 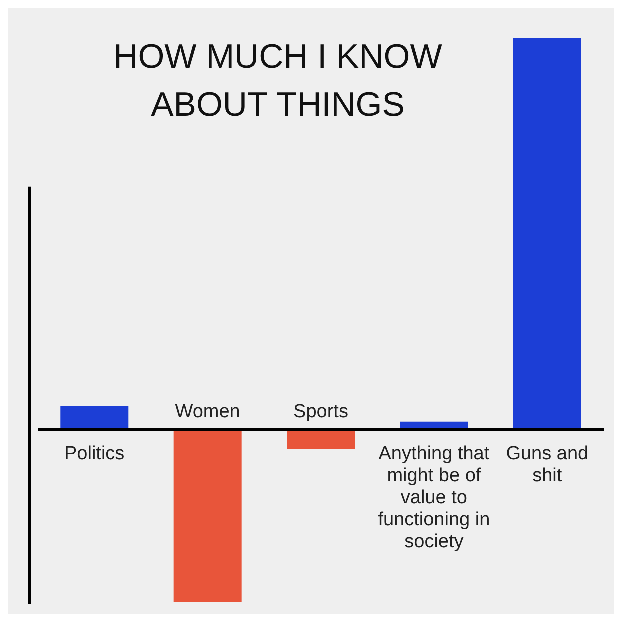 What do you see at coordinates (278, 81) in the screenshot?
I see `text: HOW MUCH I KNOW ABOUT THINGS` at bounding box center [278, 81].